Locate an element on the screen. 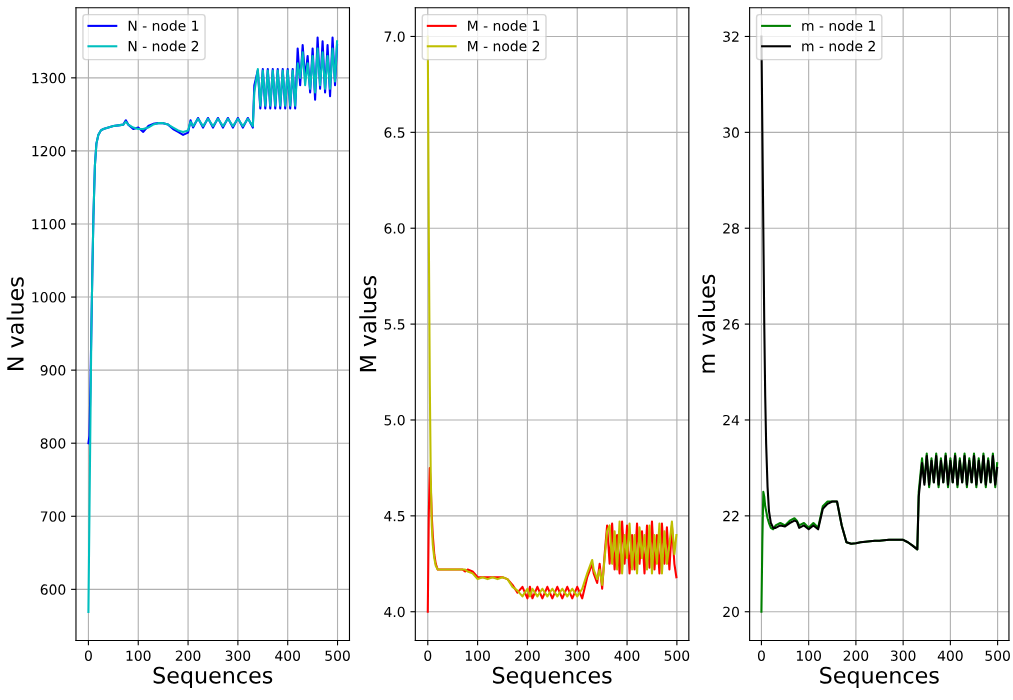 This screenshot has height=700, width=1013. y-tick-label: 4.0 is located at coordinates (394, 612).